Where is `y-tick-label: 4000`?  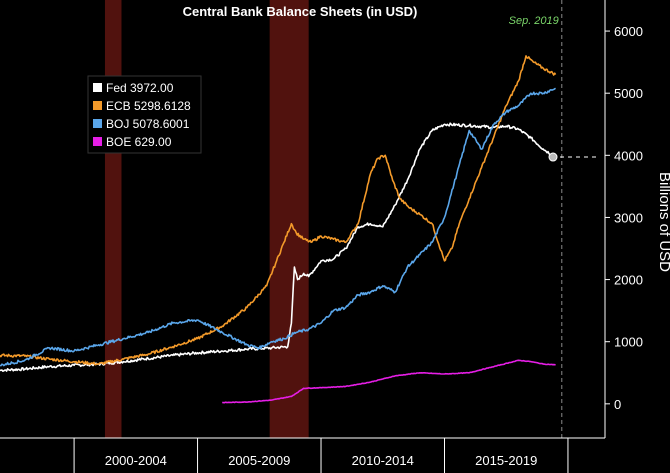 y-tick-label: 4000 is located at coordinates (628, 155).